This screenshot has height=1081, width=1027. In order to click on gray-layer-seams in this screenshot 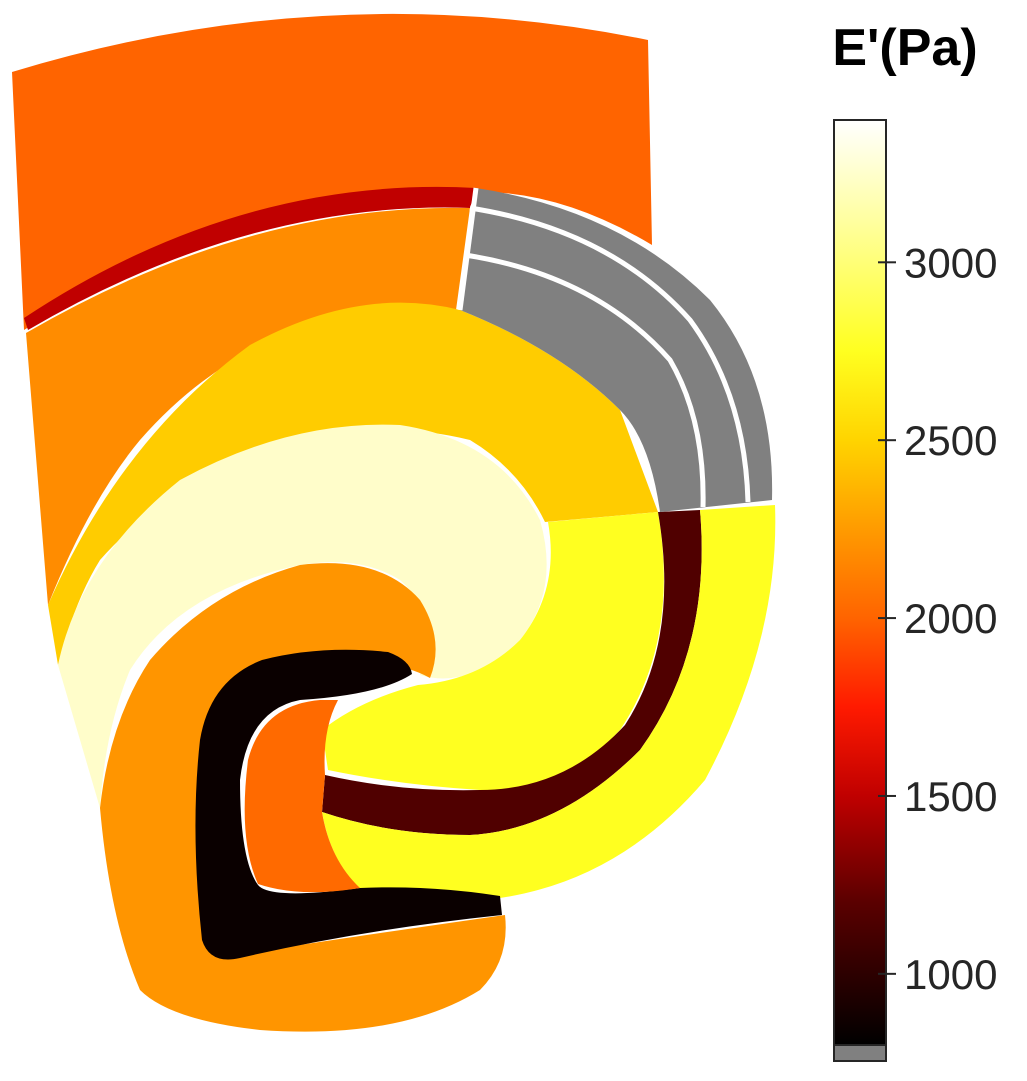, I will do `click(604, 347)`.